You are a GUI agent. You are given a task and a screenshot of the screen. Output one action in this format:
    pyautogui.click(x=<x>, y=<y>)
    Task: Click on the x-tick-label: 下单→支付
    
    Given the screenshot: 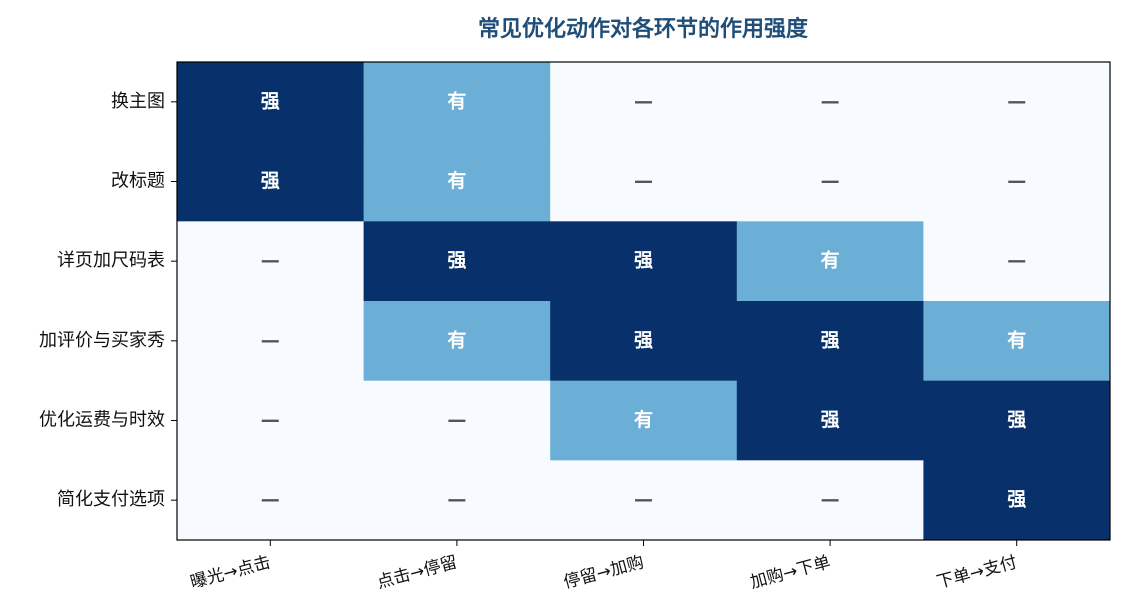 What is the action you would take?
    pyautogui.click(x=977, y=572)
    